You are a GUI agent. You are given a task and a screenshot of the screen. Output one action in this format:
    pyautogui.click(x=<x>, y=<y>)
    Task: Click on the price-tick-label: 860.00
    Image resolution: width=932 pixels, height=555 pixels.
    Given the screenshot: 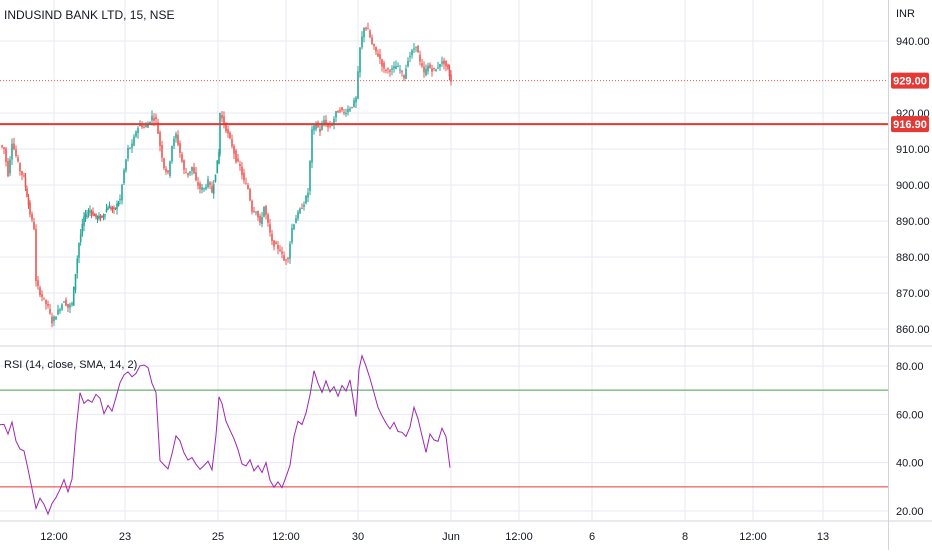 What is the action you would take?
    pyautogui.click(x=913, y=330)
    